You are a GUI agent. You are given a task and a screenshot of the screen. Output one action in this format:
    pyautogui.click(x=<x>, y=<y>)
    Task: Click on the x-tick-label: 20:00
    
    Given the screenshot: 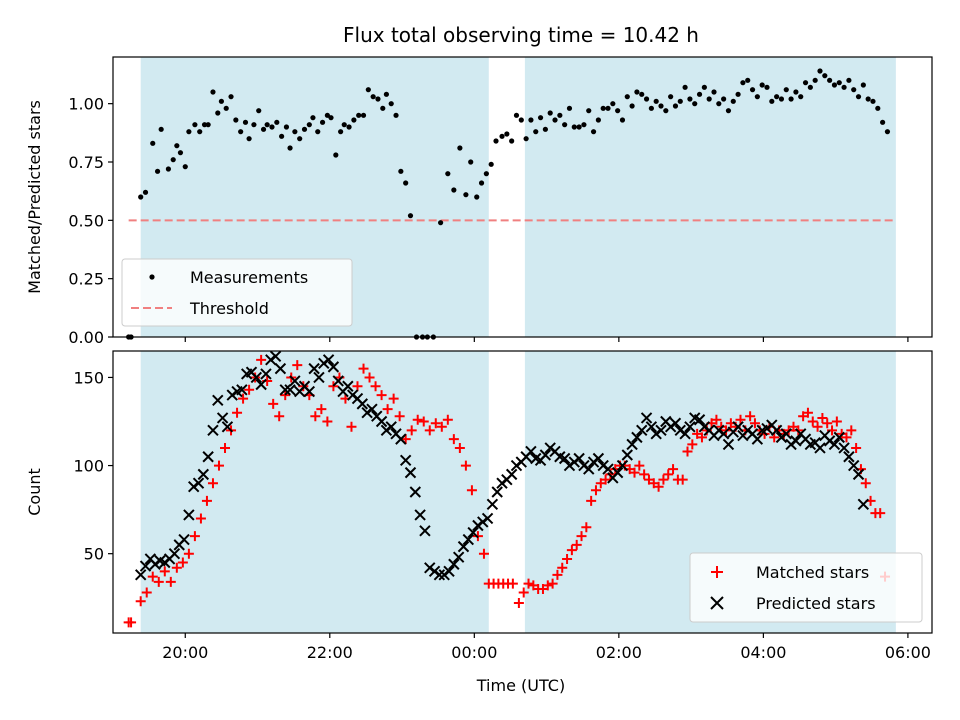 What is the action you would take?
    pyautogui.click(x=185, y=652)
    